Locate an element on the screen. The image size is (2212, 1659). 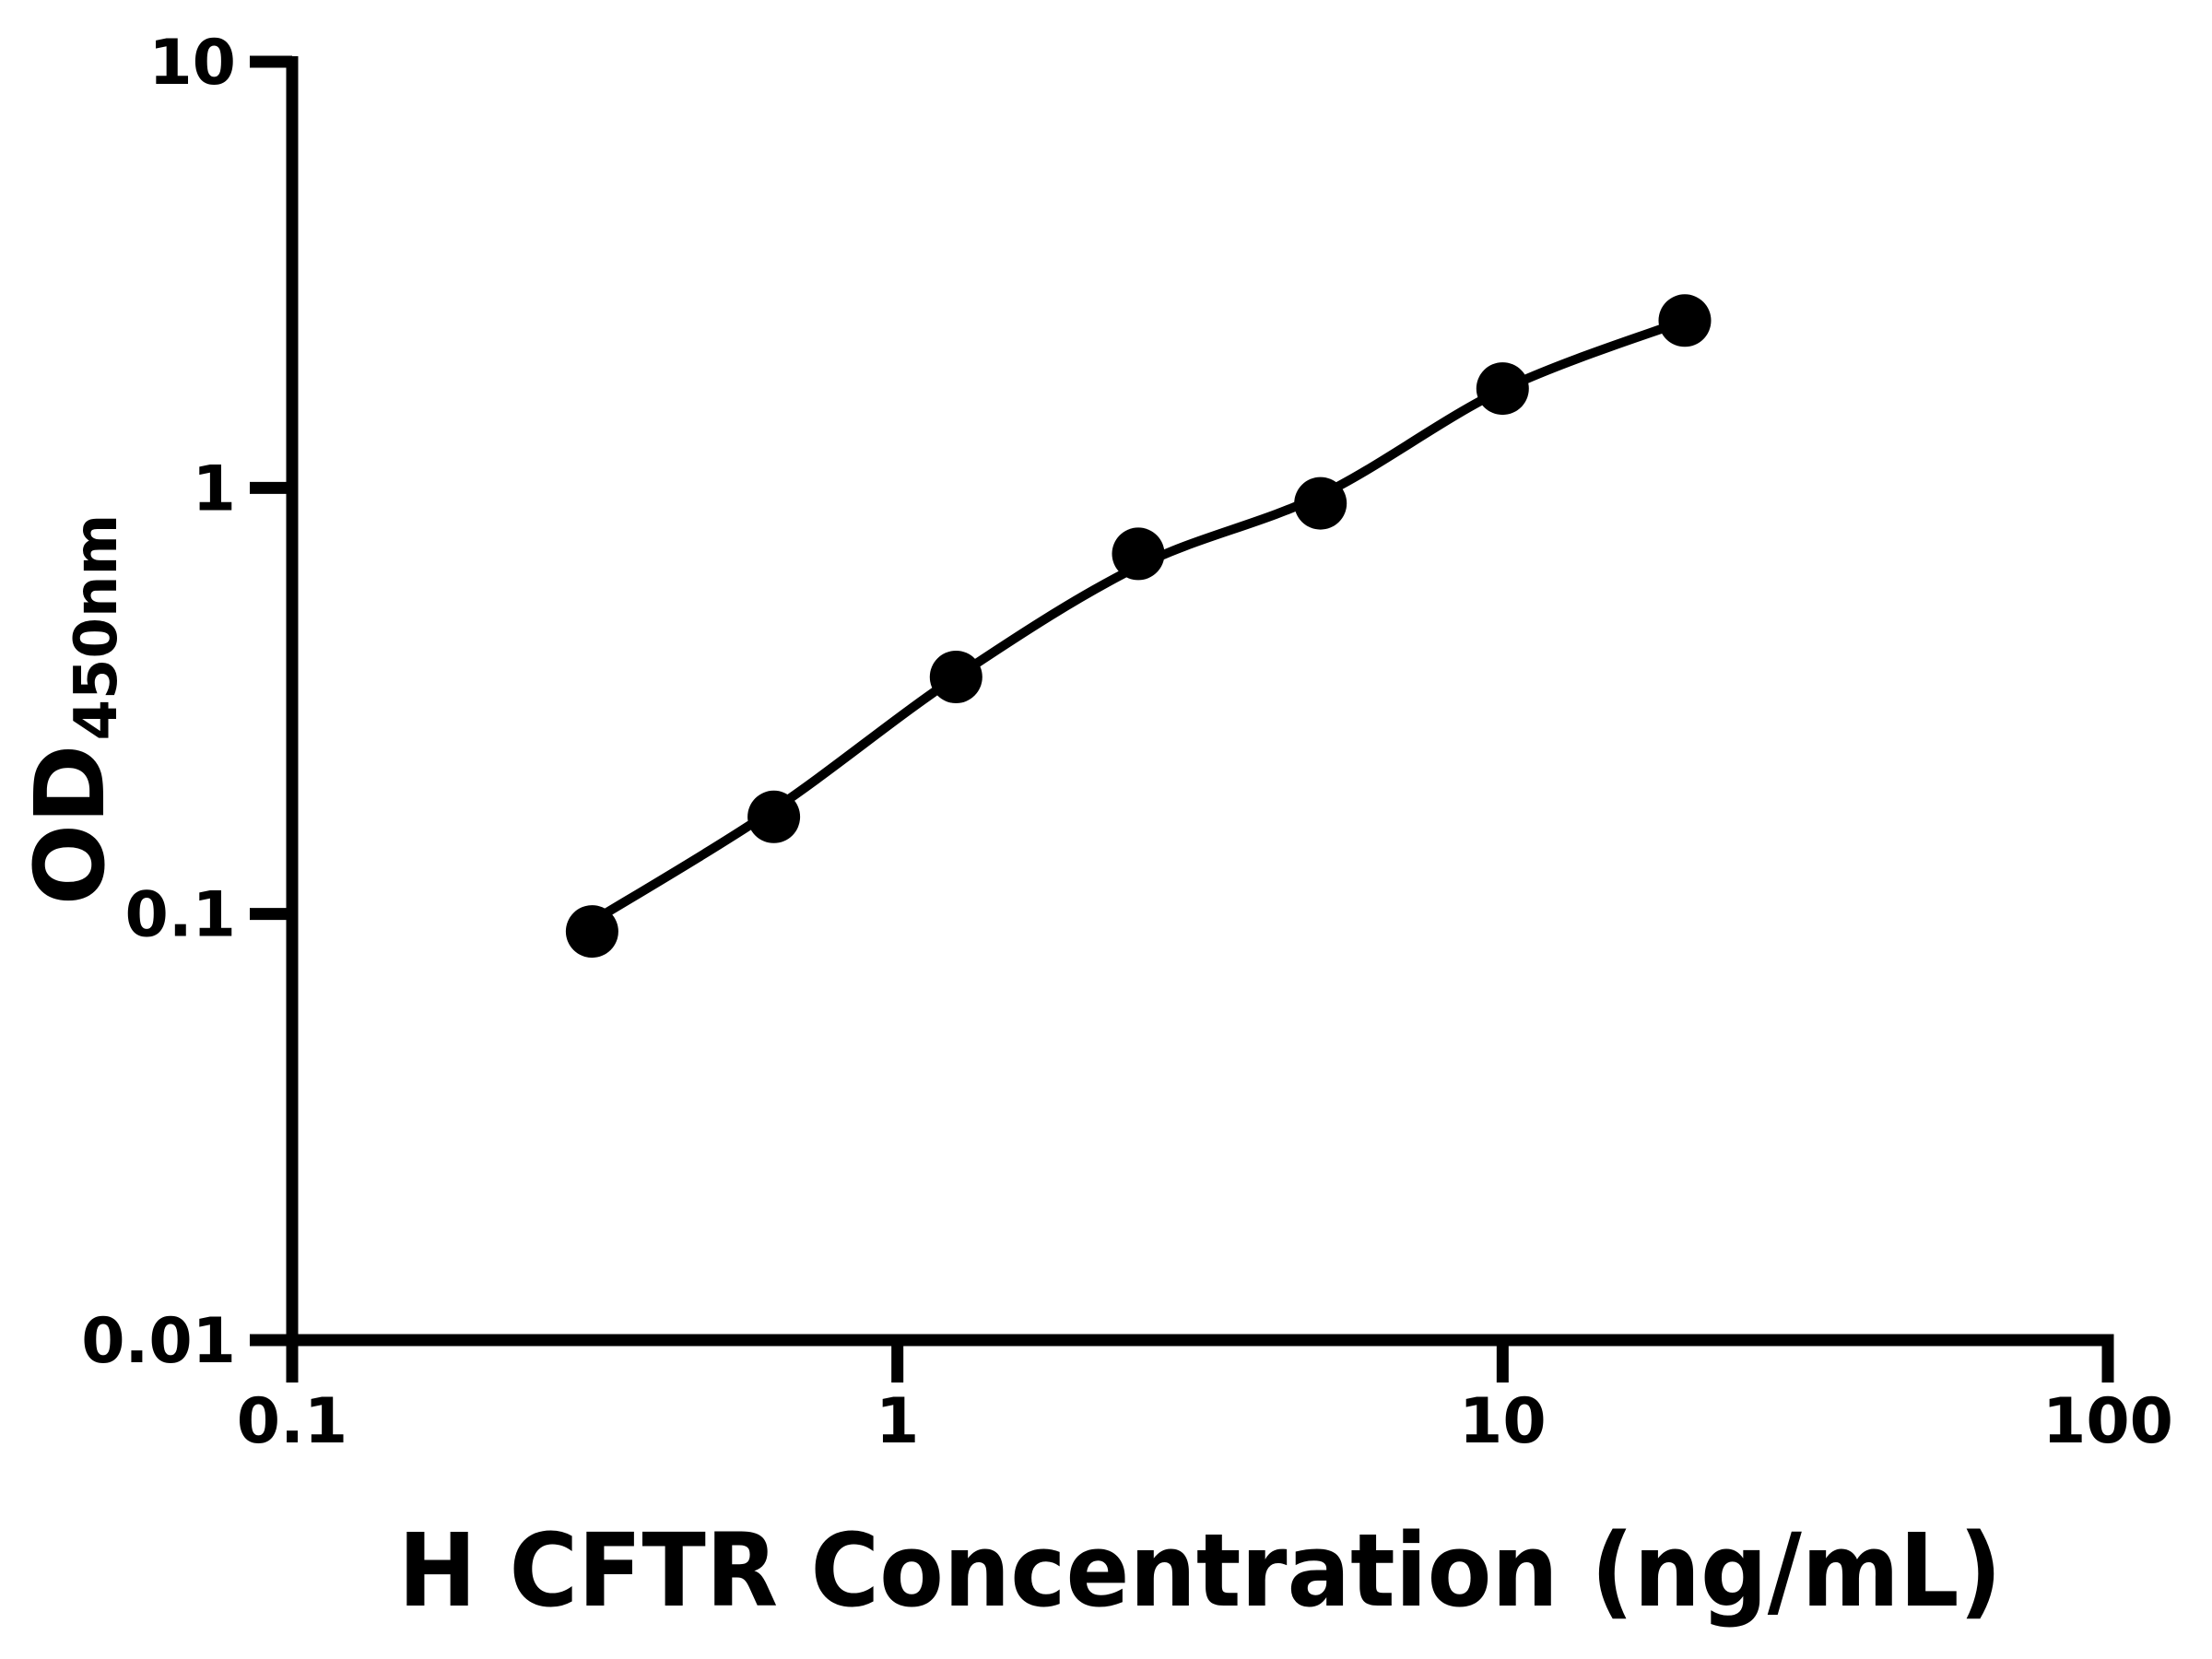
y-tick-label: 0.01 is located at coordinates (158, 1341).